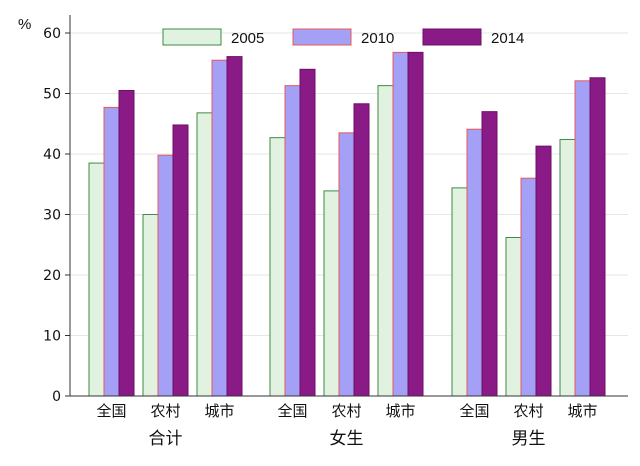  What do you see at coordinates (52, 95) in the screenshot?
I see `y-tick-label: 50` at bounding box center [52, 95].